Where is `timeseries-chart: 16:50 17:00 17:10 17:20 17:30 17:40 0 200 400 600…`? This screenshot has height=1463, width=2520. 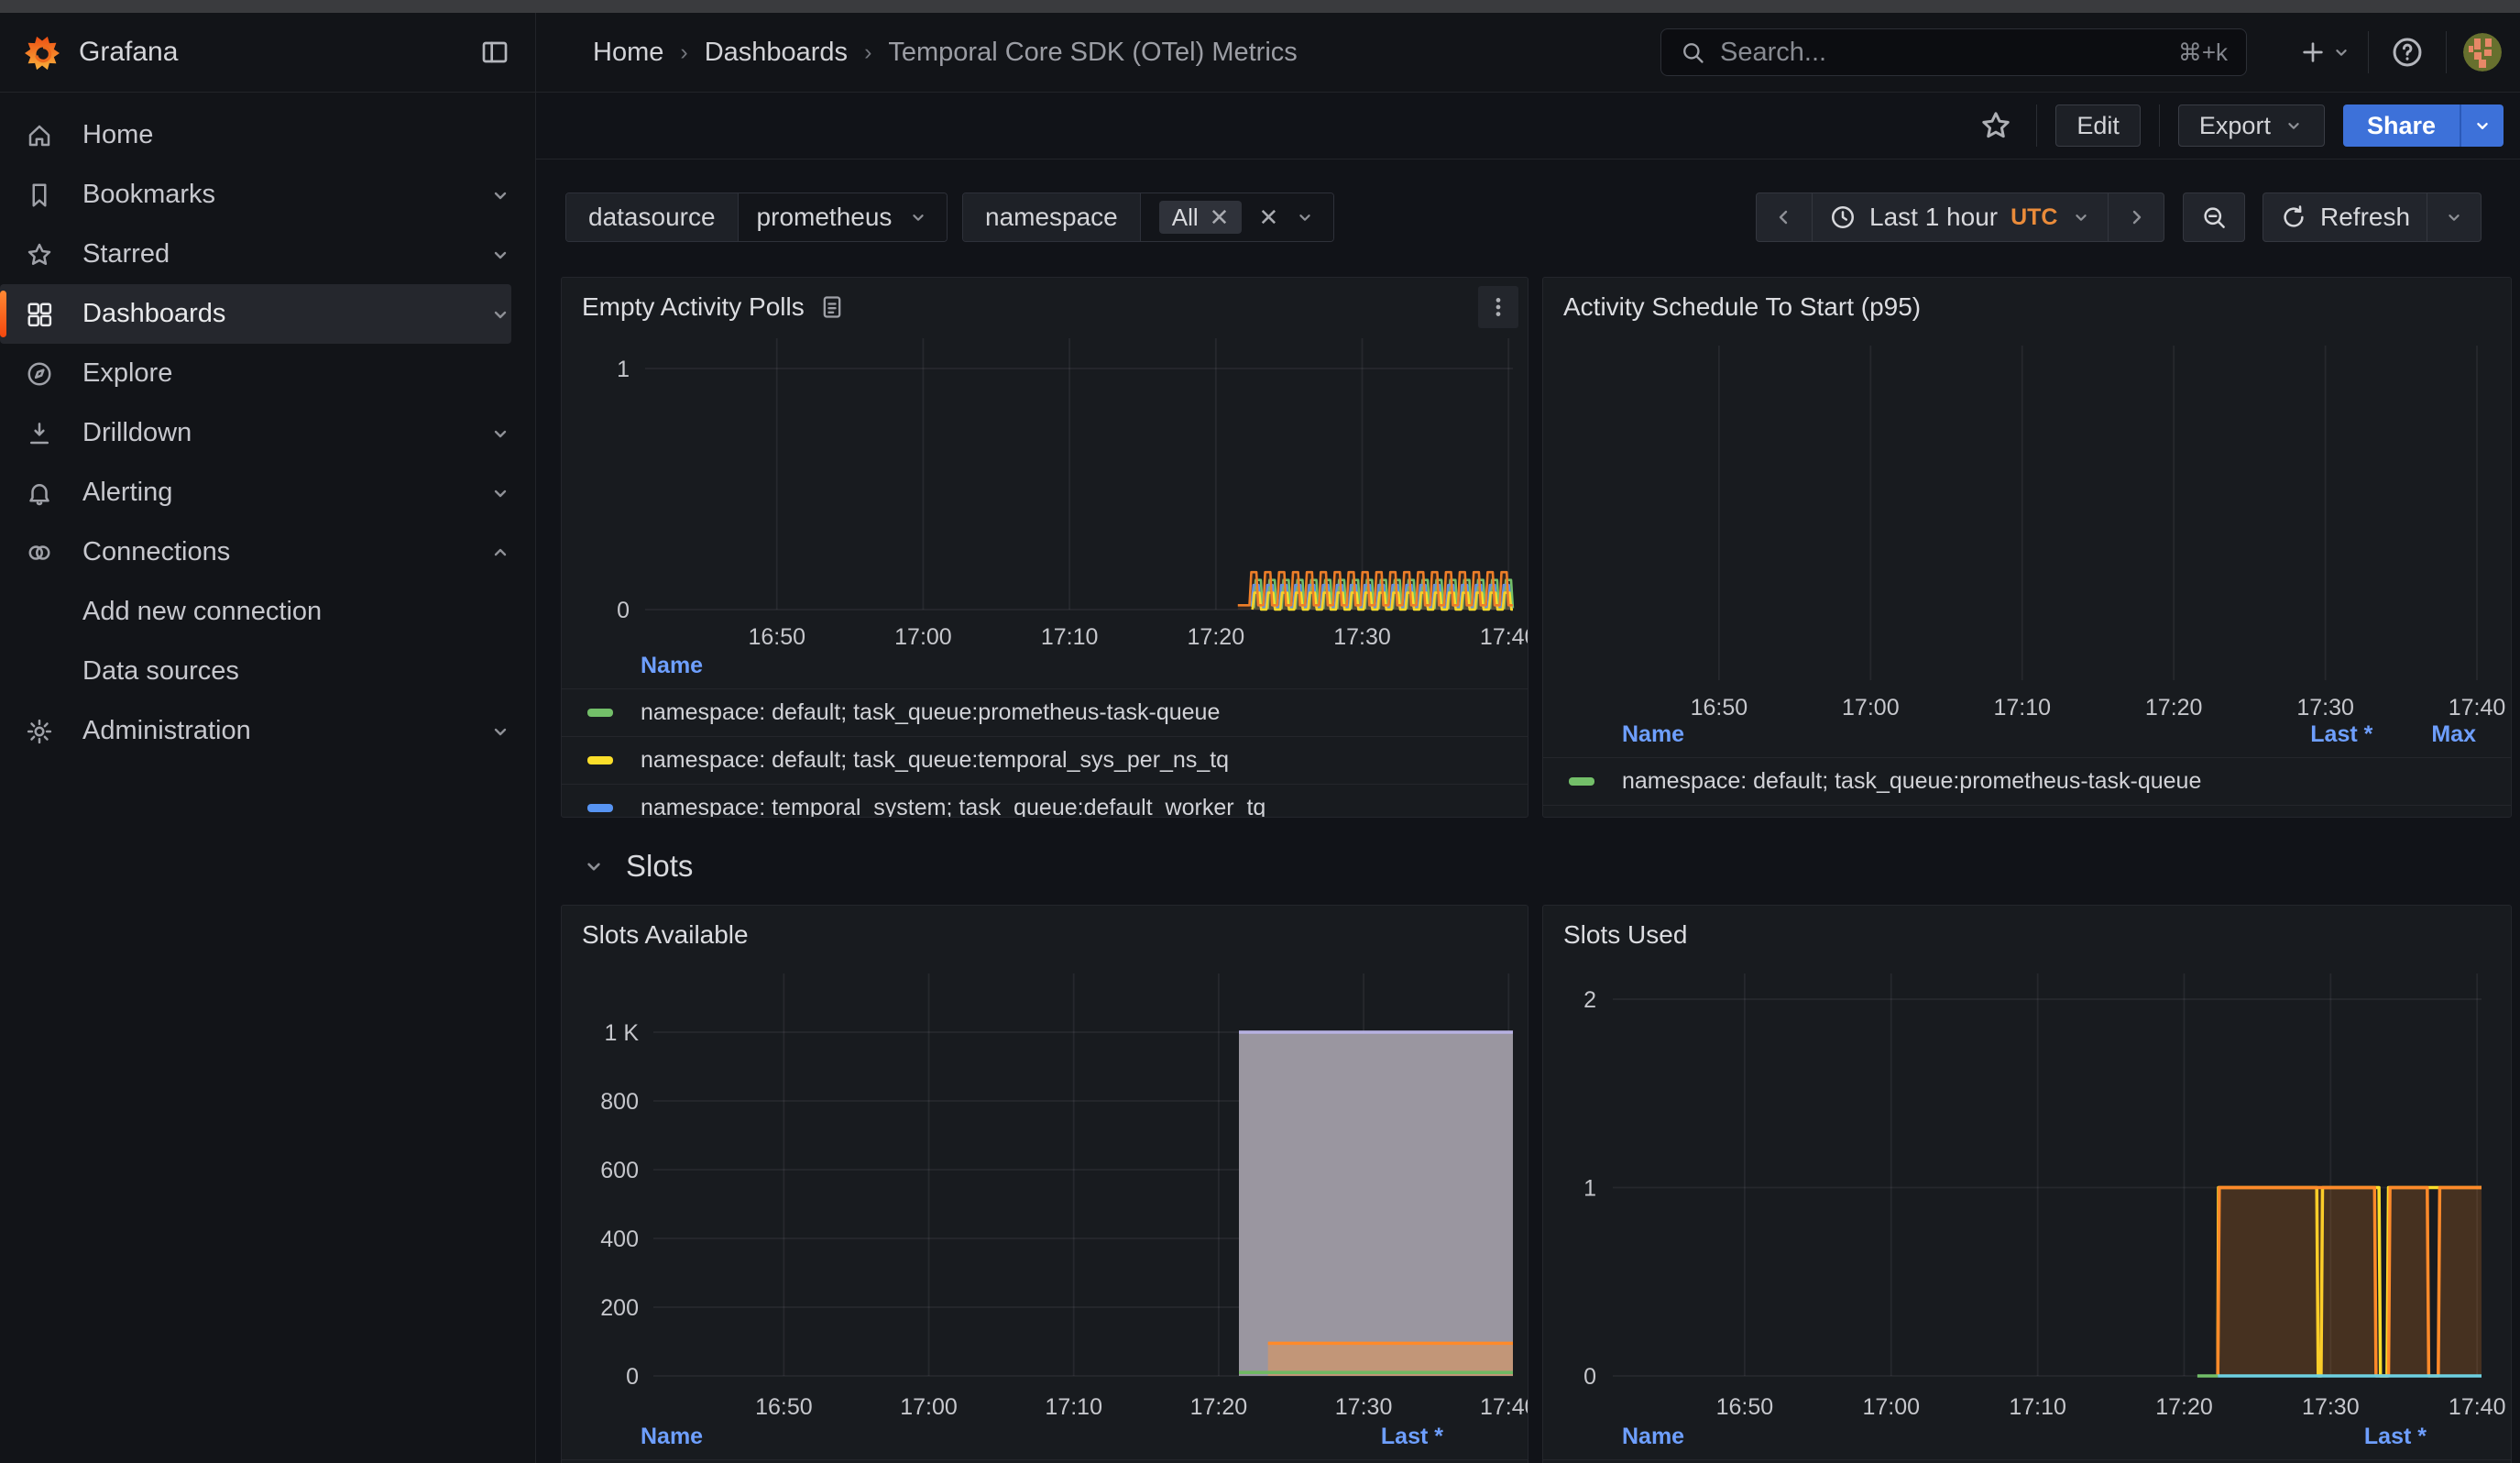 timeseries-chart: 16:50 17:00 17:10 17:20 17:30 17:40 0 200 400 600… is located at coordinates (1045, 1192).